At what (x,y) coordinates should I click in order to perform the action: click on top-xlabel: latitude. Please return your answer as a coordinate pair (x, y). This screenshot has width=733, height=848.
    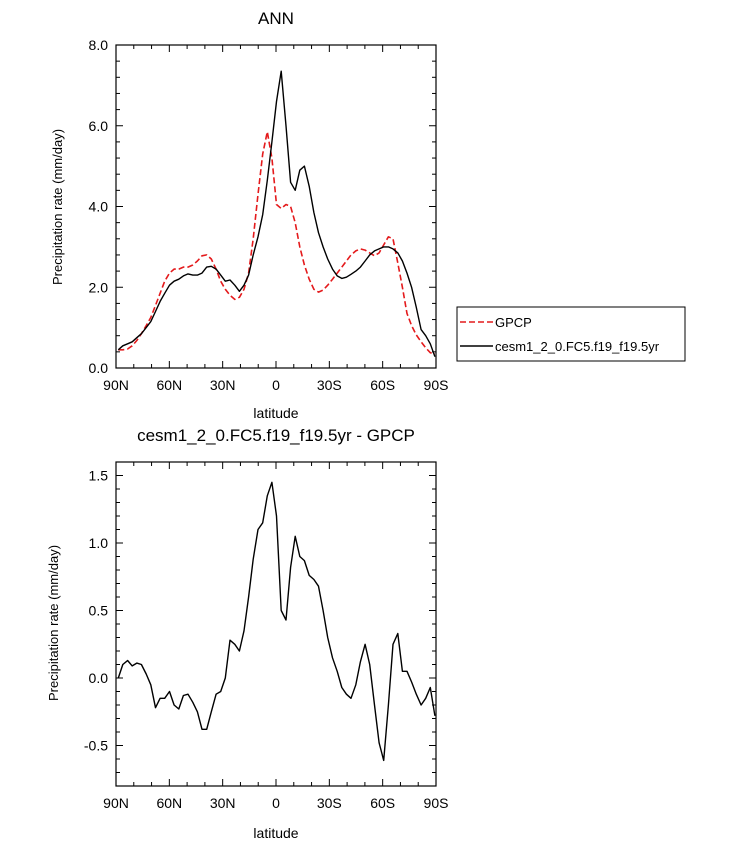
    Looking at the image, I should click on (275, 413).